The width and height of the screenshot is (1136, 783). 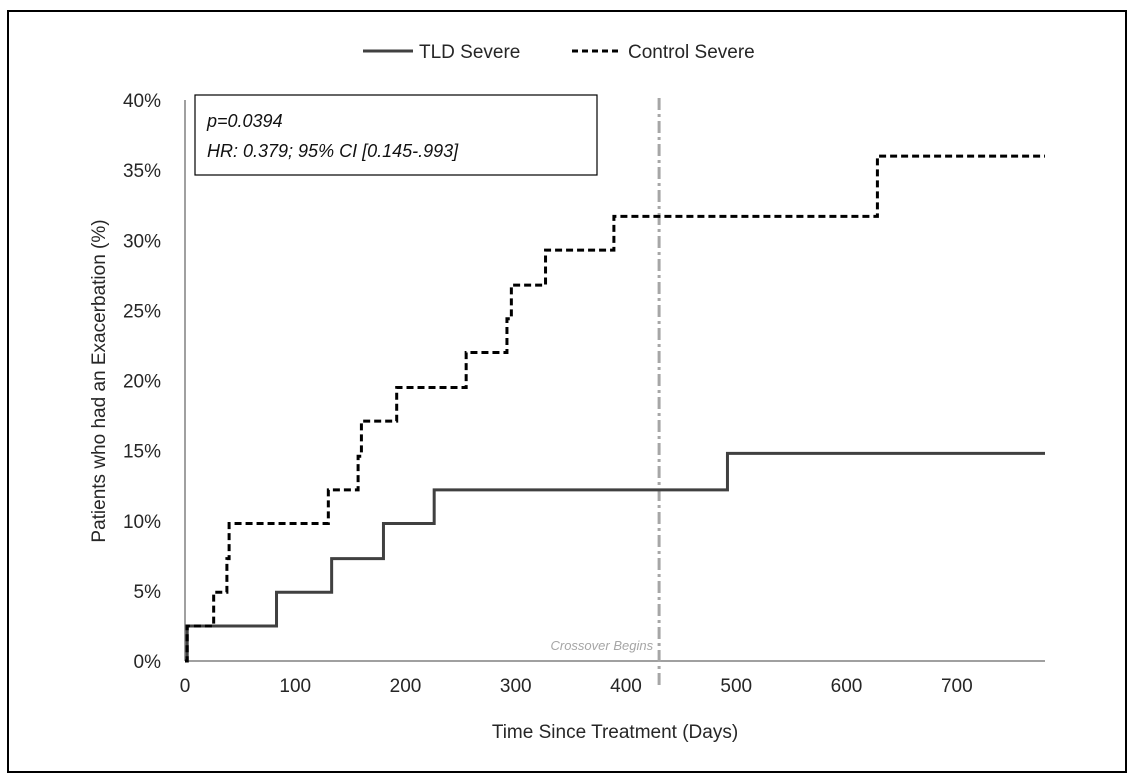 What do you see at coordinates (295, 686) in the screenshot?
I see `x-tick-label: 100` at bounding box center [295, 686].